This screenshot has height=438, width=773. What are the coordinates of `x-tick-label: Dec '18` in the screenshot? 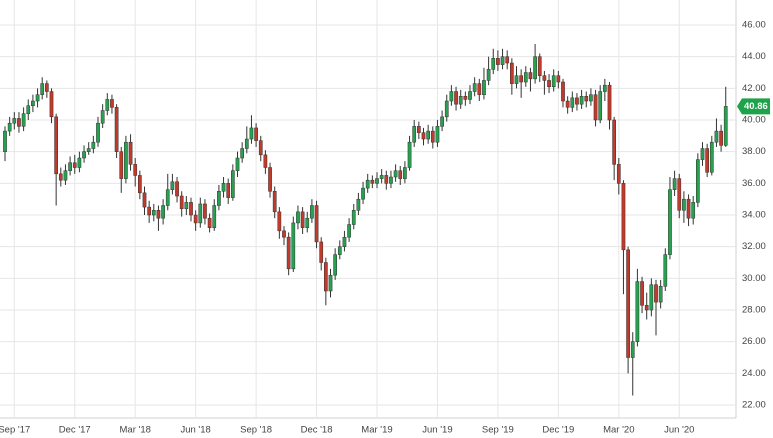 It's located at (317, 430).